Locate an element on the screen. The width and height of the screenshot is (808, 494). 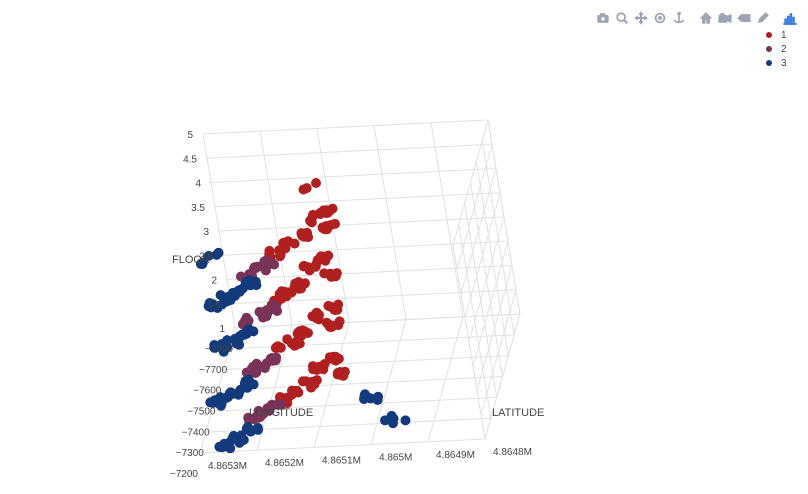
orbit-rotation-icon is located at coordinates (660, 18).